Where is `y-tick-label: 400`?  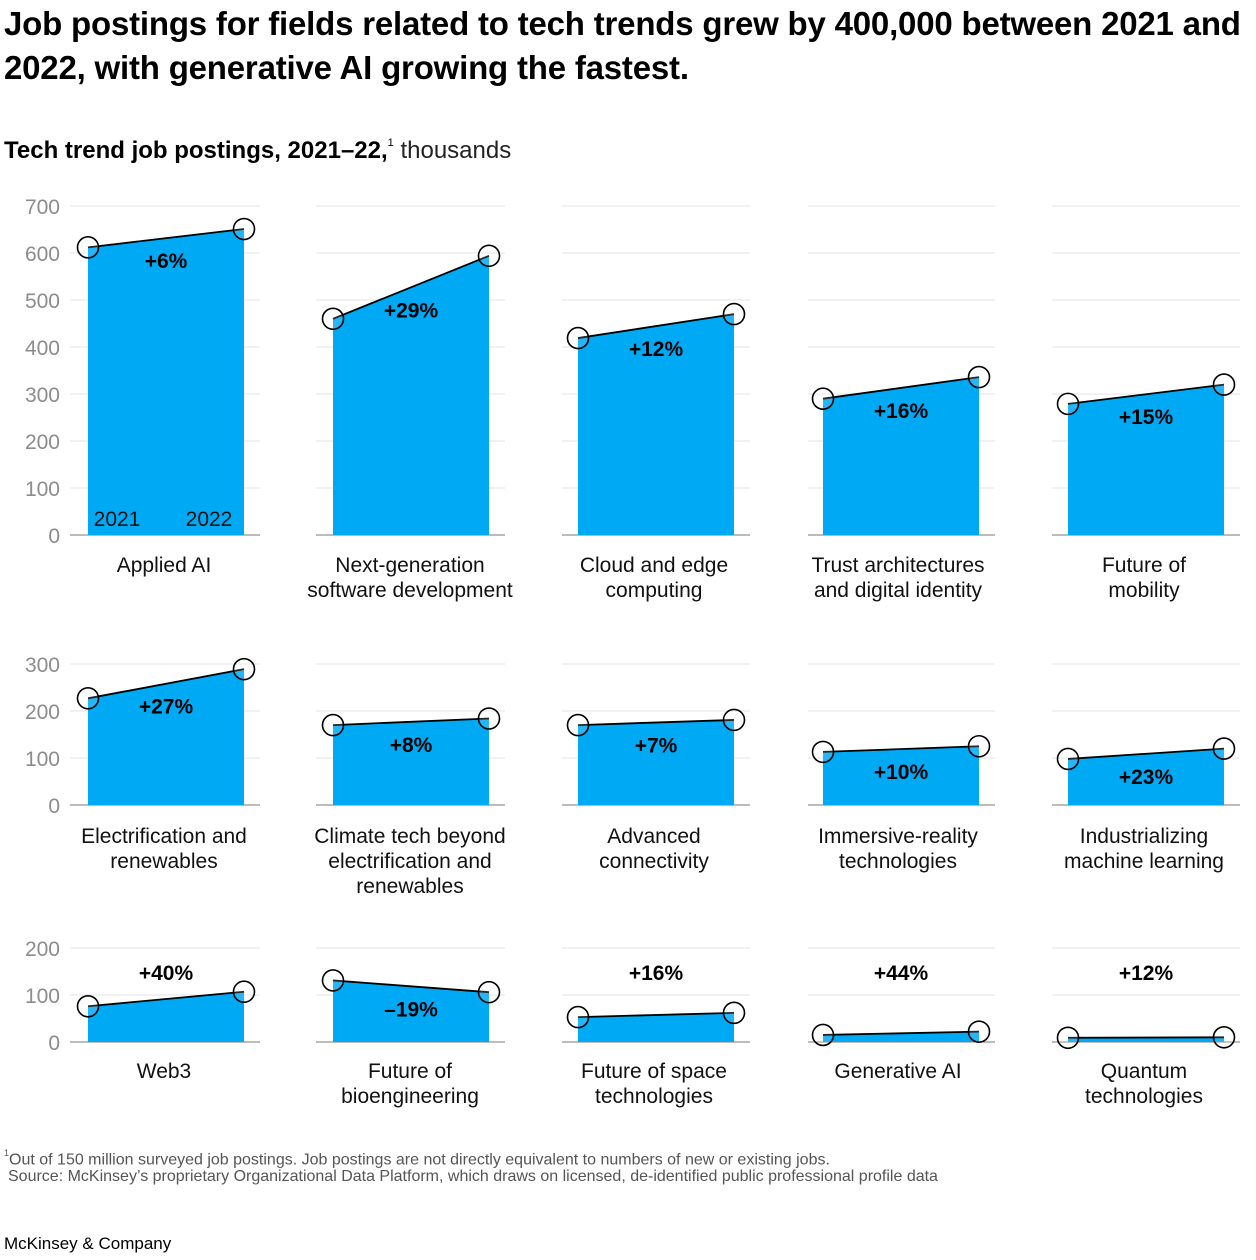 y-tick-label: 400 is located at coordinates (42, 348).